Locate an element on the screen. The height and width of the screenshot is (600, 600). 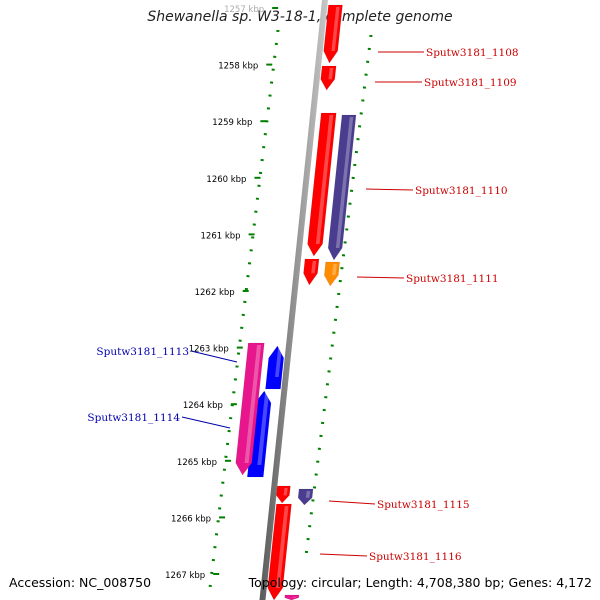
dotted-track-left is located at coordinates (243, 311).